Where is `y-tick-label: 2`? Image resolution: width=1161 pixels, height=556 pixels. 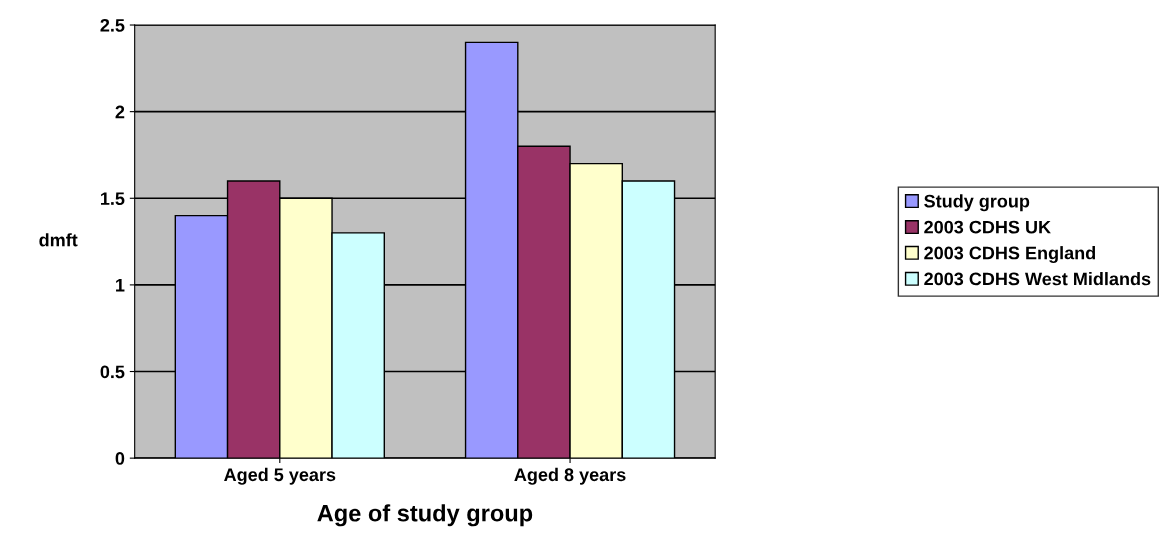
y-tick-label: 2 is located at coordinates (120, 112).